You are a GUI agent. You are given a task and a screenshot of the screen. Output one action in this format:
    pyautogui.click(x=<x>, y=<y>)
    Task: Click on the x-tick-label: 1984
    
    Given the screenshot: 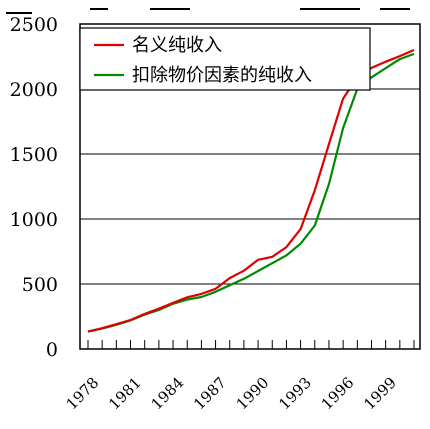 What is the action you would take?
    pyautogui.click(x=168, y=394)
    